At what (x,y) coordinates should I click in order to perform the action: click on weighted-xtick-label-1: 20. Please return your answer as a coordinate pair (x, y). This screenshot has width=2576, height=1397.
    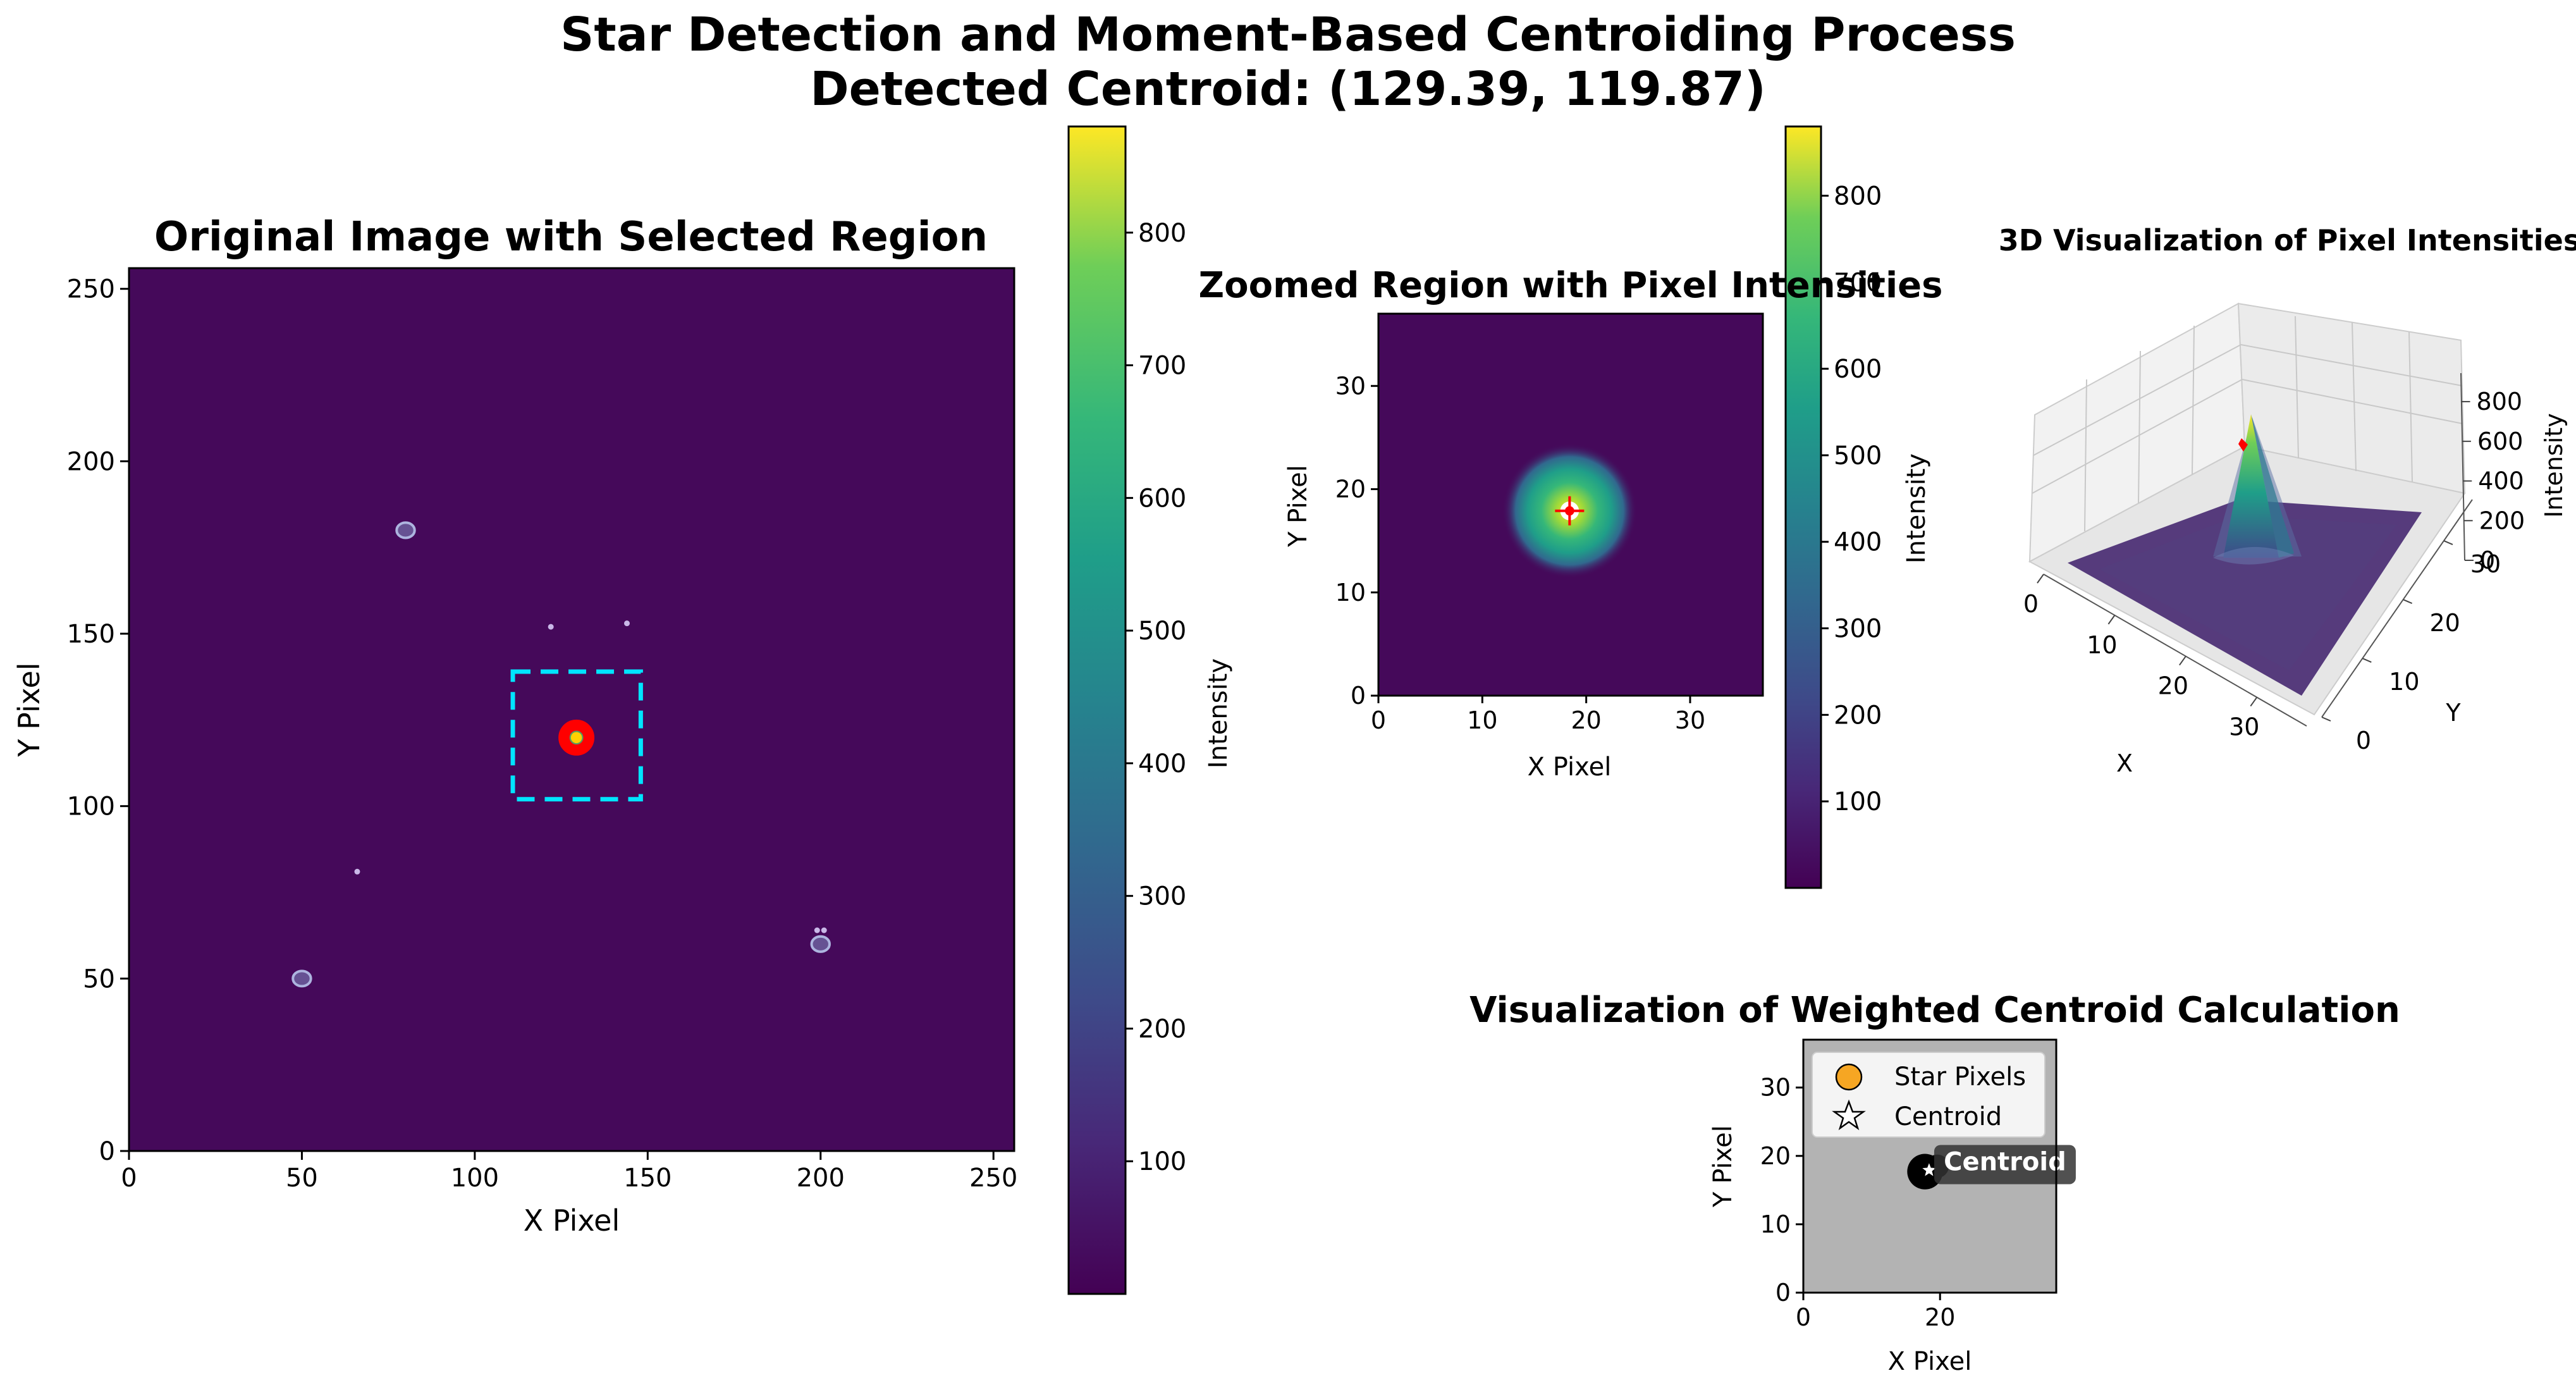
    Looking at the image, I should click on (1940, 1317).